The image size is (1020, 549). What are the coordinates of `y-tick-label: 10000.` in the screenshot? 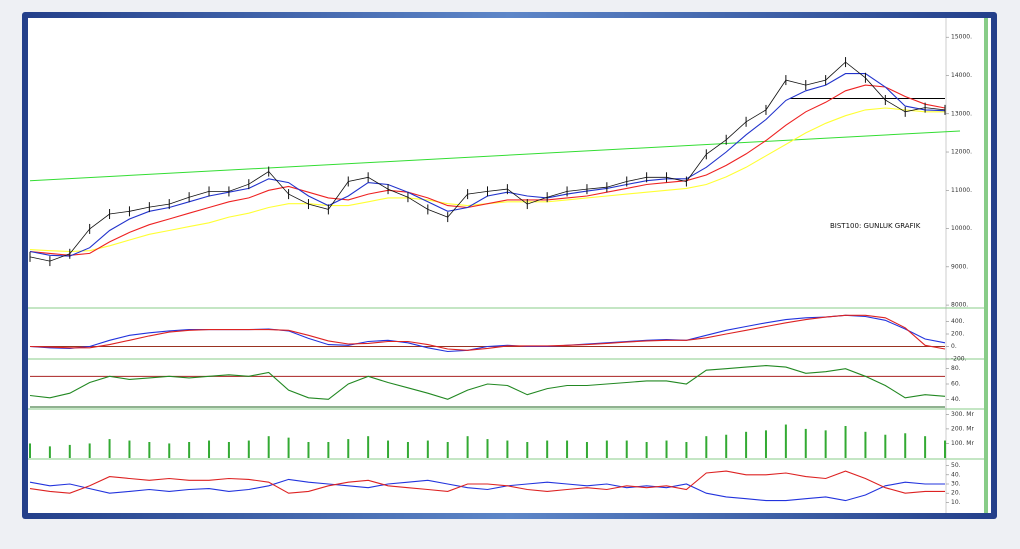 It's located at (961, 228).